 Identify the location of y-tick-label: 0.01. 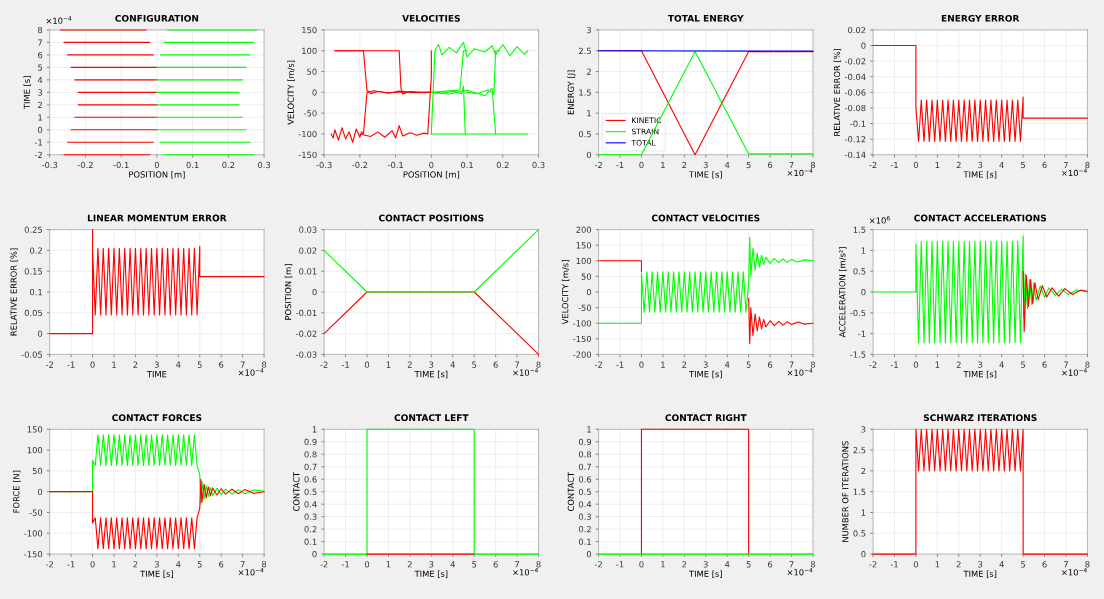
(308, 271).